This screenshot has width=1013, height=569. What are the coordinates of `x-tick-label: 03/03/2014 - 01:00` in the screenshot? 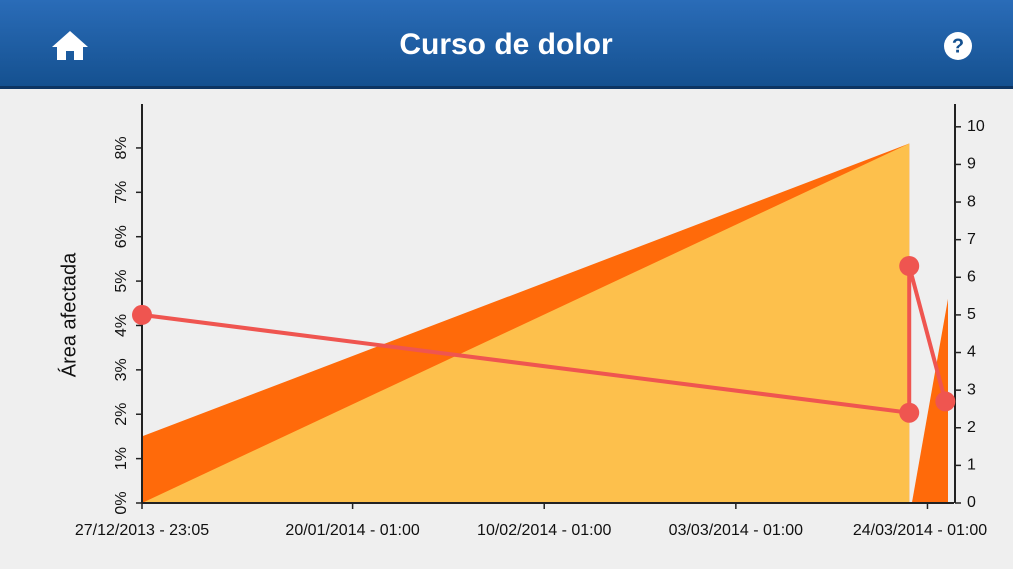 It's located at (736, 530).